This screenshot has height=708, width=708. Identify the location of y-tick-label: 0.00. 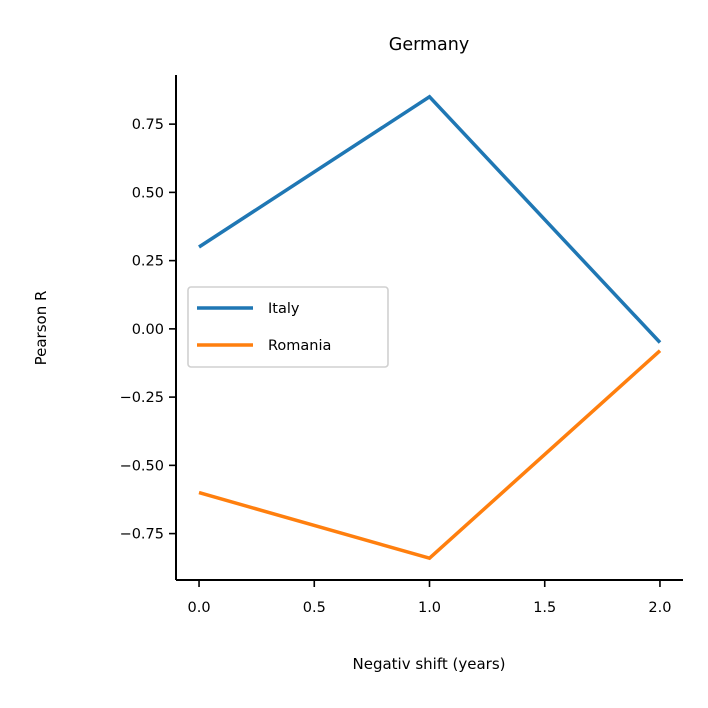
(148, 330).